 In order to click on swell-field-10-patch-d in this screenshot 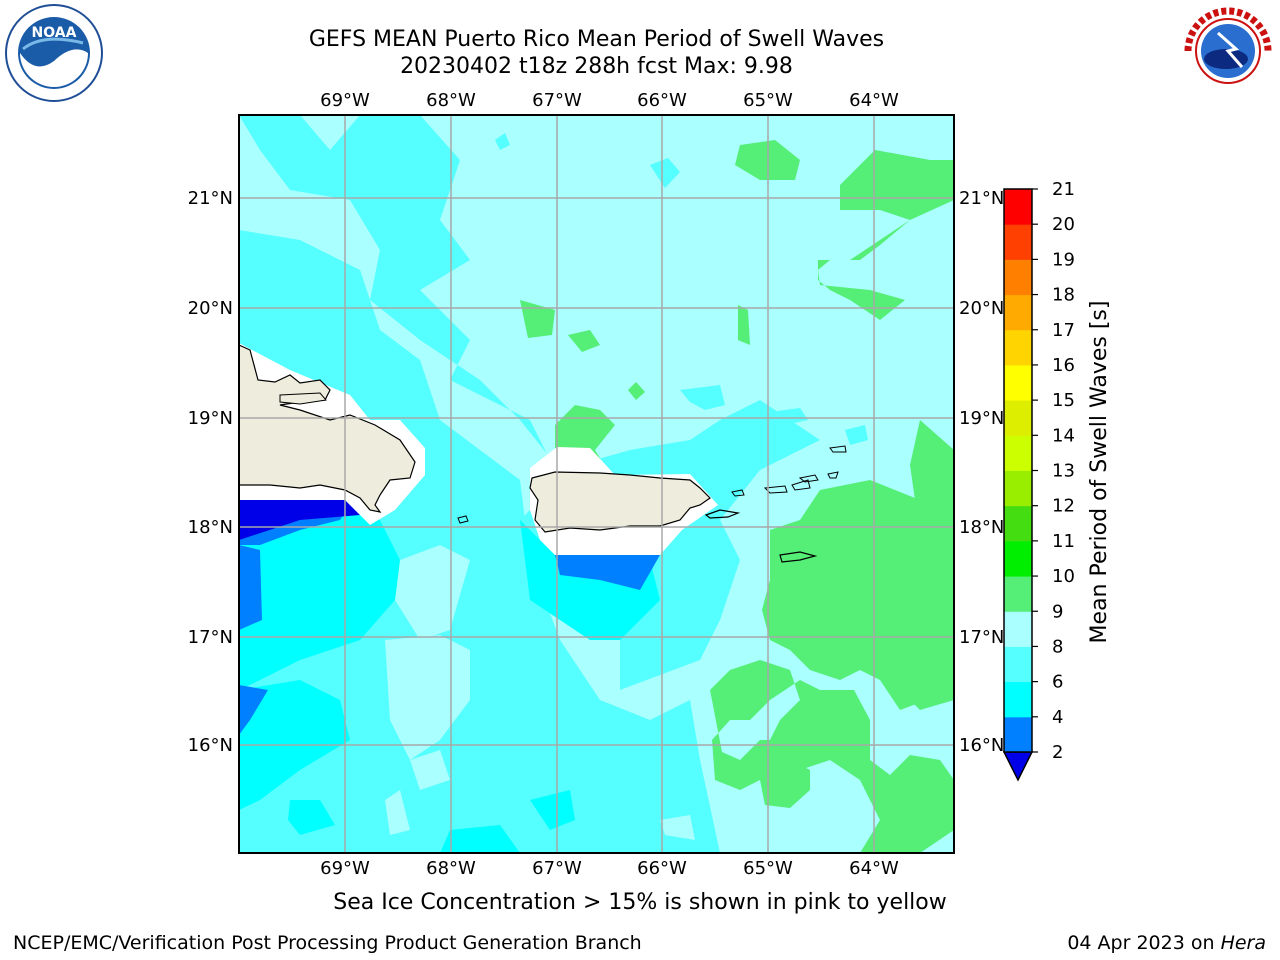, I will do `click(584, 341)`.